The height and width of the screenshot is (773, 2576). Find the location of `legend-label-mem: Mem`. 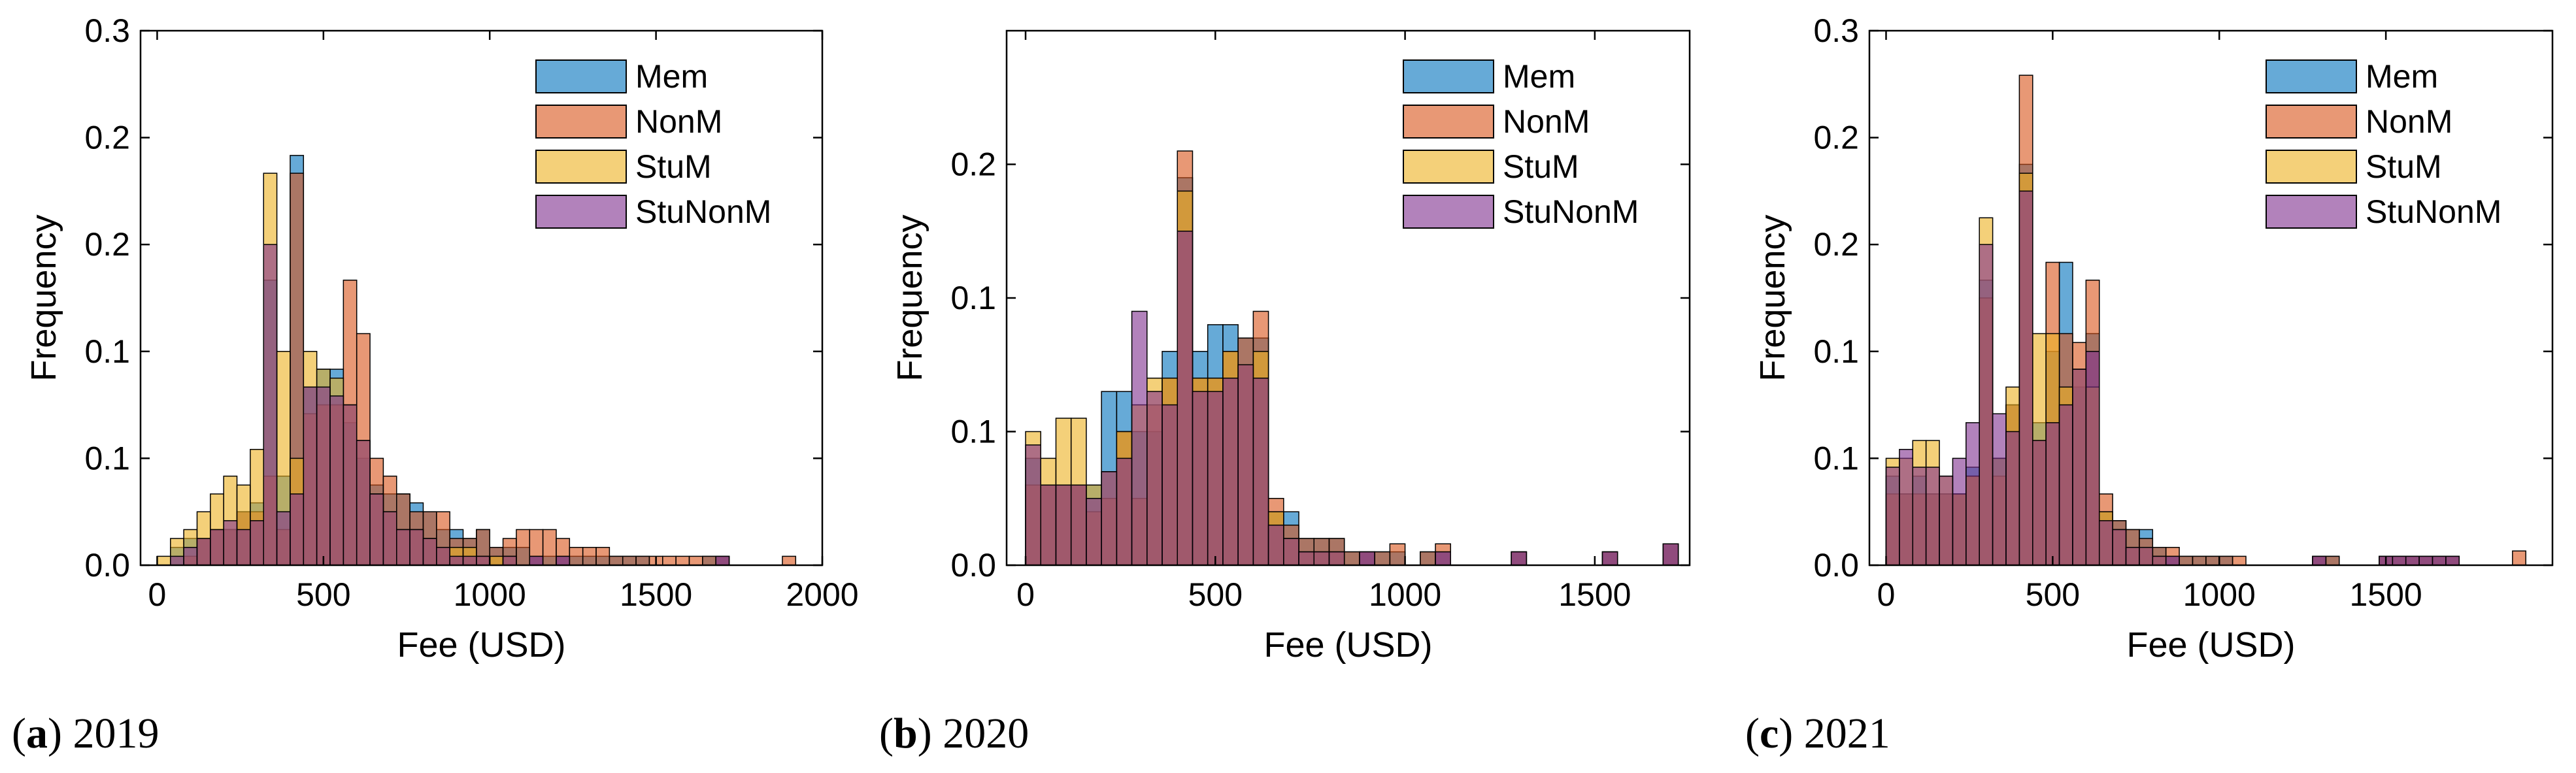

legend-label-mem: Mem is located at coordinates (1539, 76).